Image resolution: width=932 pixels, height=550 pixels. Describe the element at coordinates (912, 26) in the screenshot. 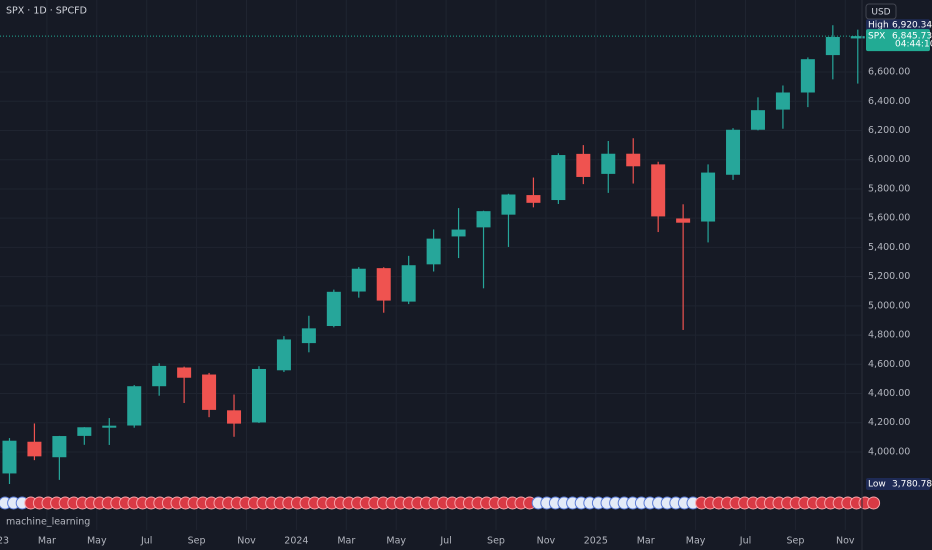

I see `tag-value: 6,920.34` at that location.